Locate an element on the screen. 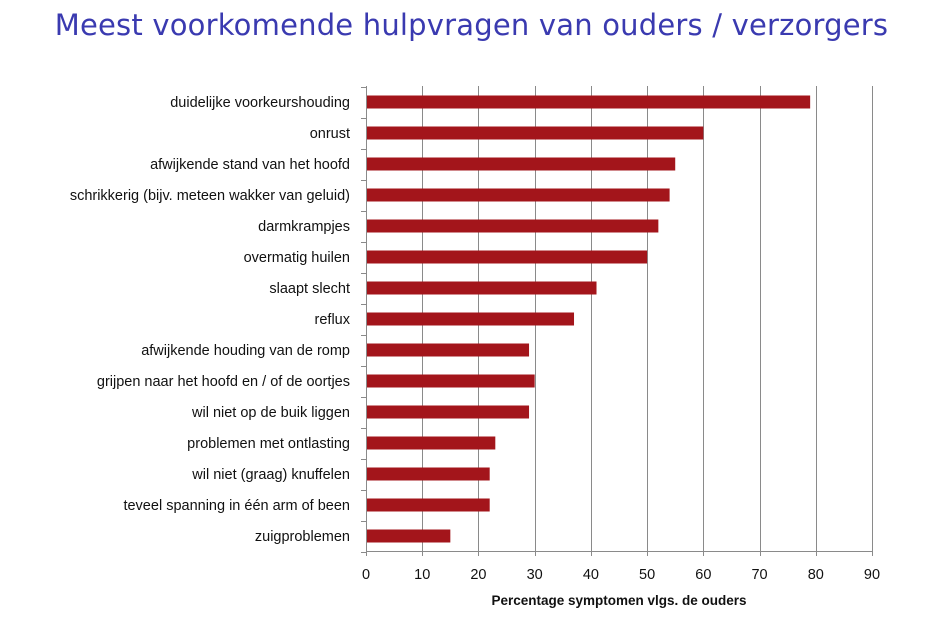  x-tick-label: 0 is located at coordinates (366, 575).